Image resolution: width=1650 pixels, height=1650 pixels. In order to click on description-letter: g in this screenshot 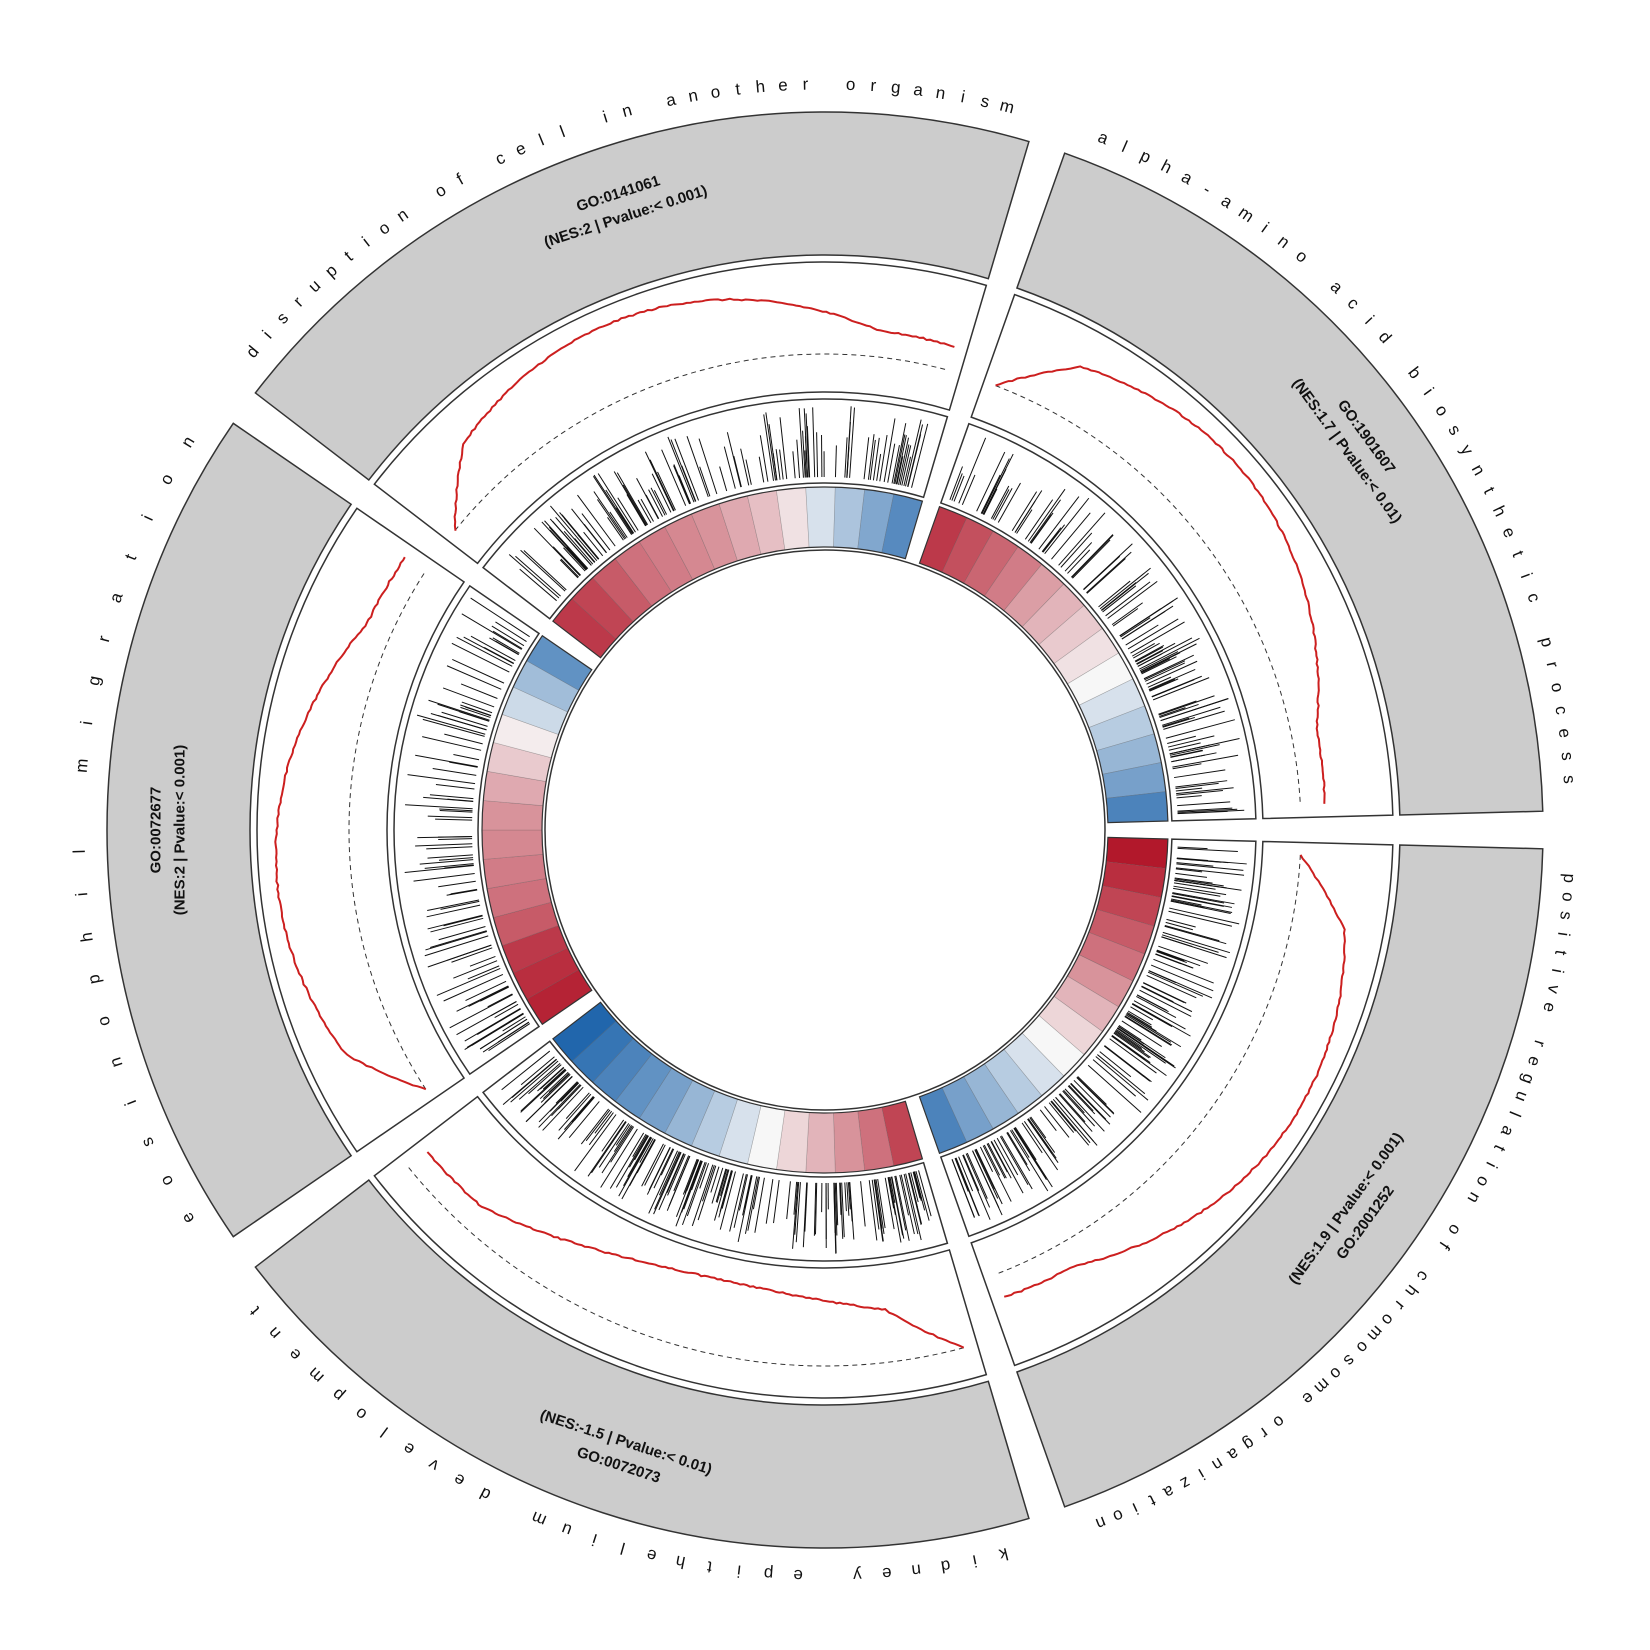, I will do `click(1249, 1443)`.